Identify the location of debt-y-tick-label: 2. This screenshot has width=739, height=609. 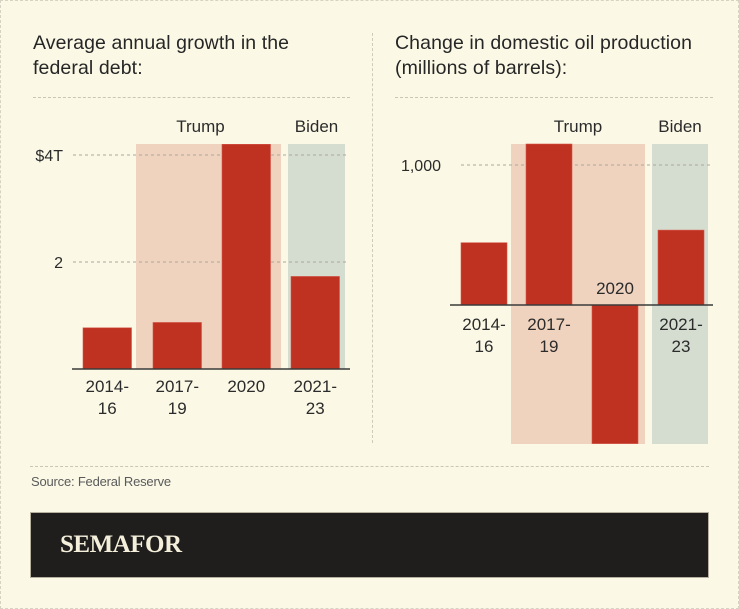
(58, 263).